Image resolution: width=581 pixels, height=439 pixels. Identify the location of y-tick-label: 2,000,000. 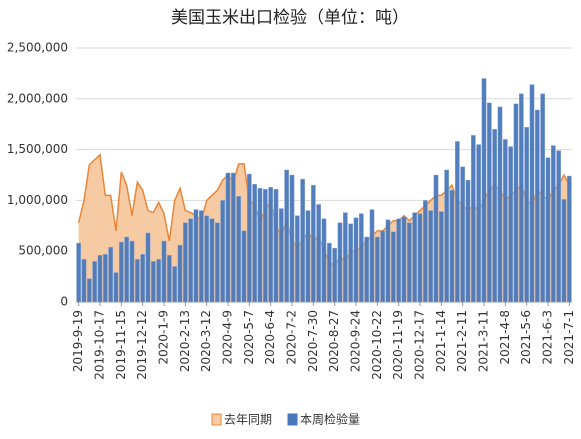
(37, 98).